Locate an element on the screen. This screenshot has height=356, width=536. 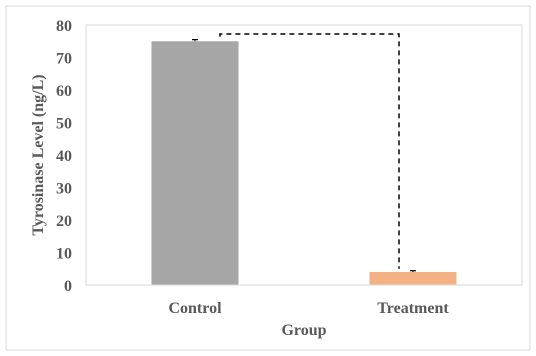
y-tick-label: 0 is located at coordinates (68, 286).